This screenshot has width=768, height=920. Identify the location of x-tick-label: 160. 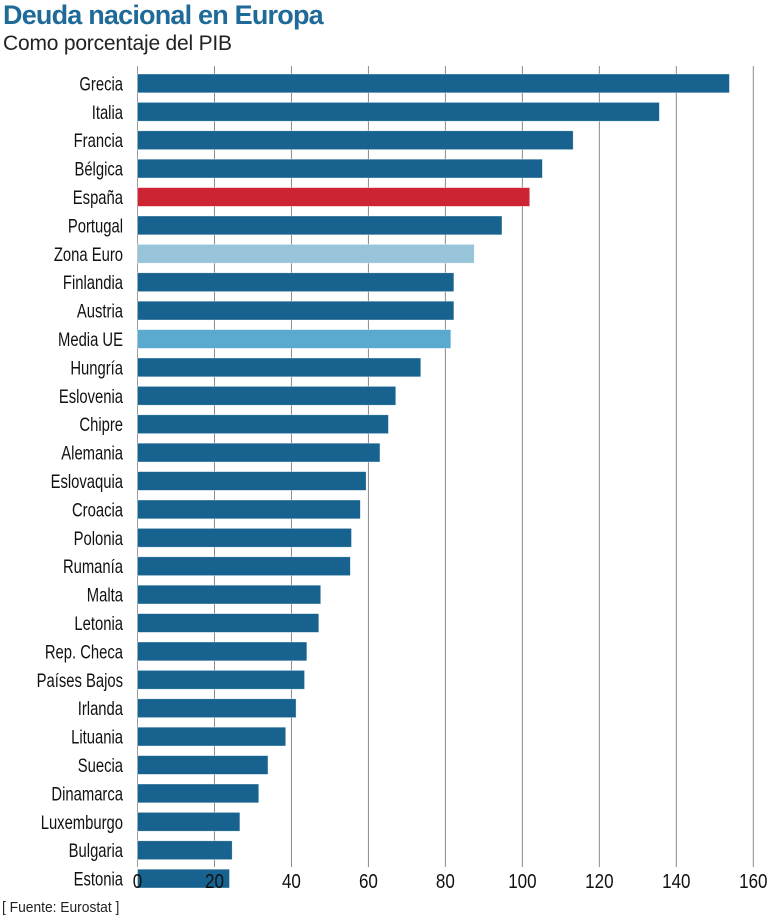
(753, 881).